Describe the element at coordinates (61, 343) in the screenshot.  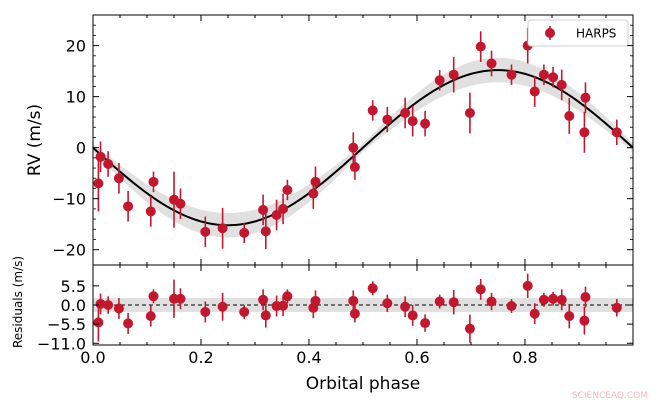
I see `residual-ytick-label: −11.0` at that location.